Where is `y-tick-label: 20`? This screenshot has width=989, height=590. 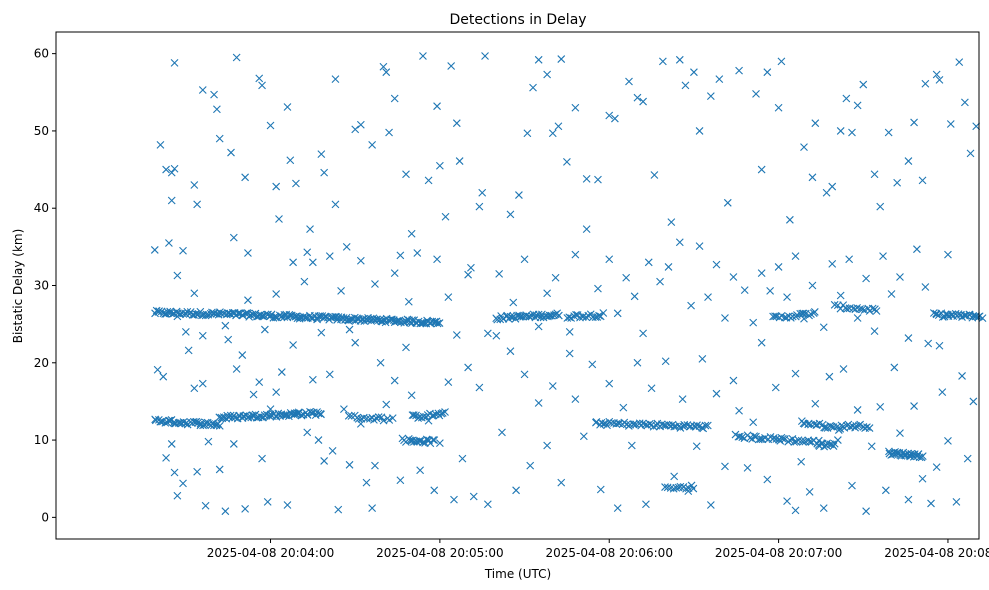 y-tick-label: 20 is located at coordinates (41, 363).